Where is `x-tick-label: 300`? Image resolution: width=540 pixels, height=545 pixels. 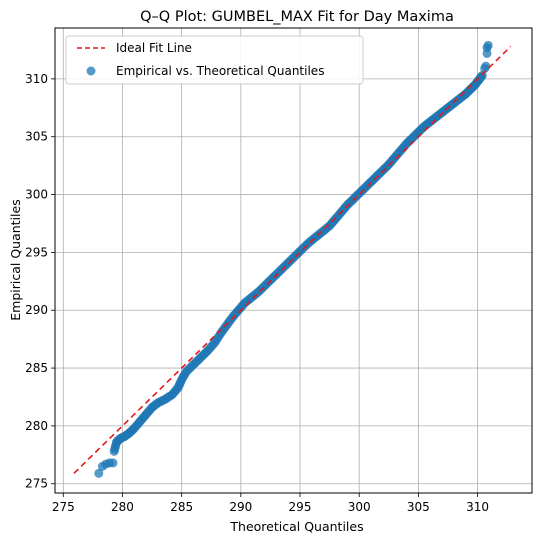
x-tick-label: 300 is located at coordinates (359, 507).